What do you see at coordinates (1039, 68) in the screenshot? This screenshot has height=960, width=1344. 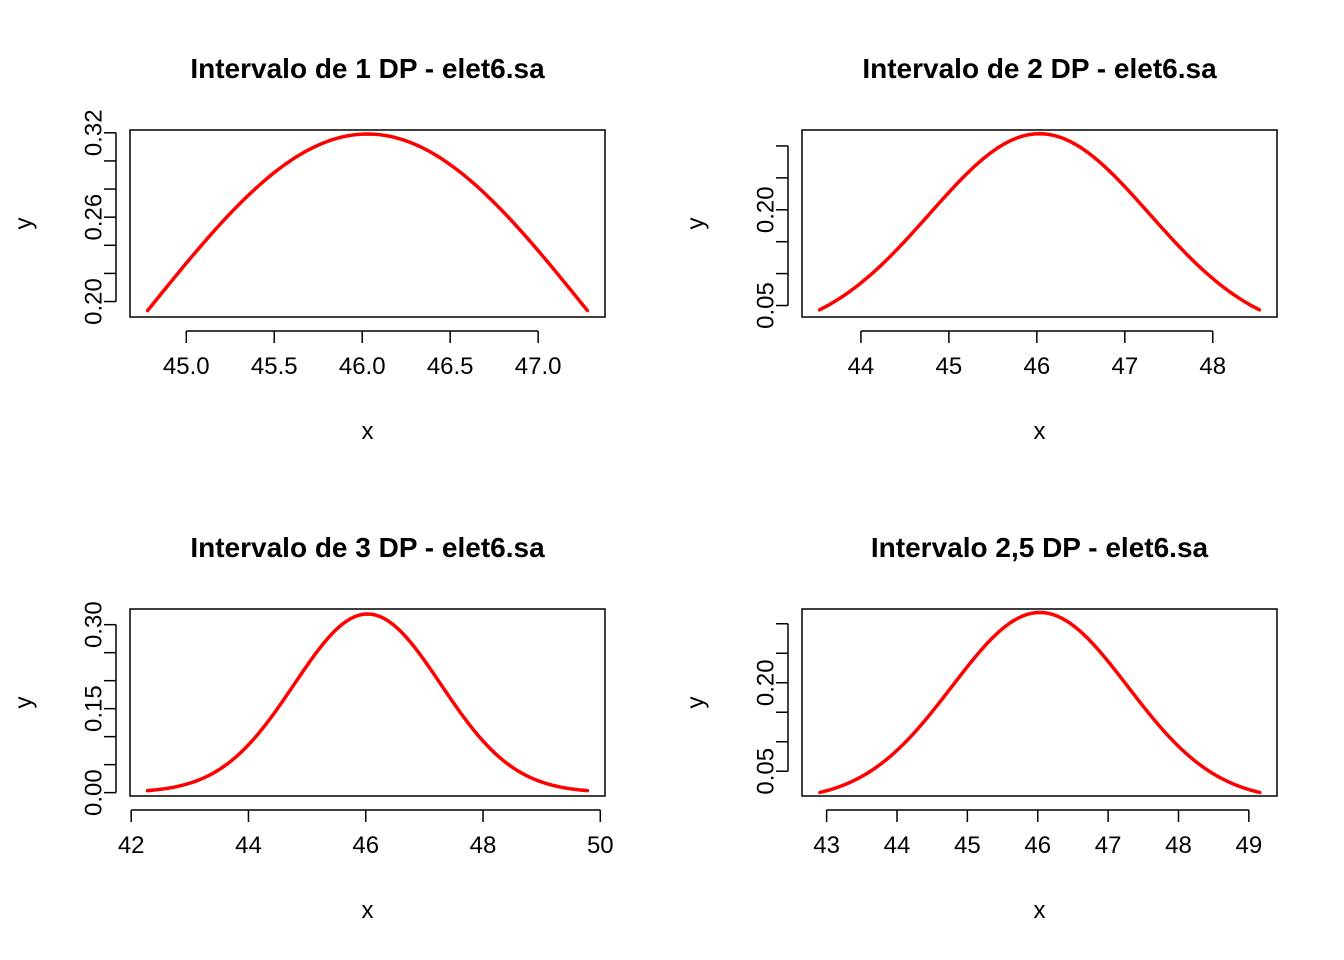 I see `chart-title: Intervalo de 2 DP - elet6.sa` at bounding box center [1039, 68].